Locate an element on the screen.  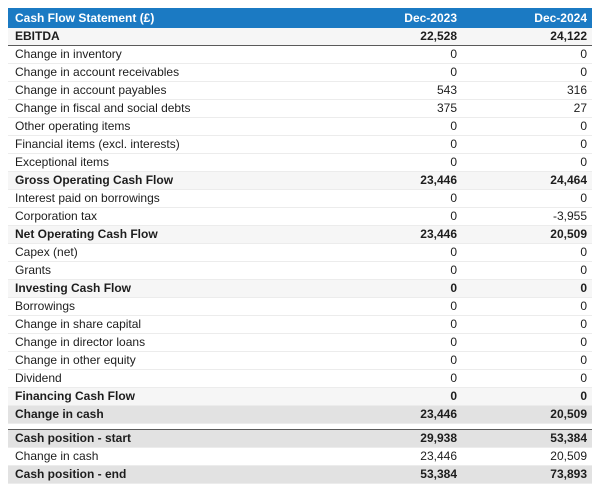
table-row: Interest paid on borrowings000 is located at coordinates (300, 198).